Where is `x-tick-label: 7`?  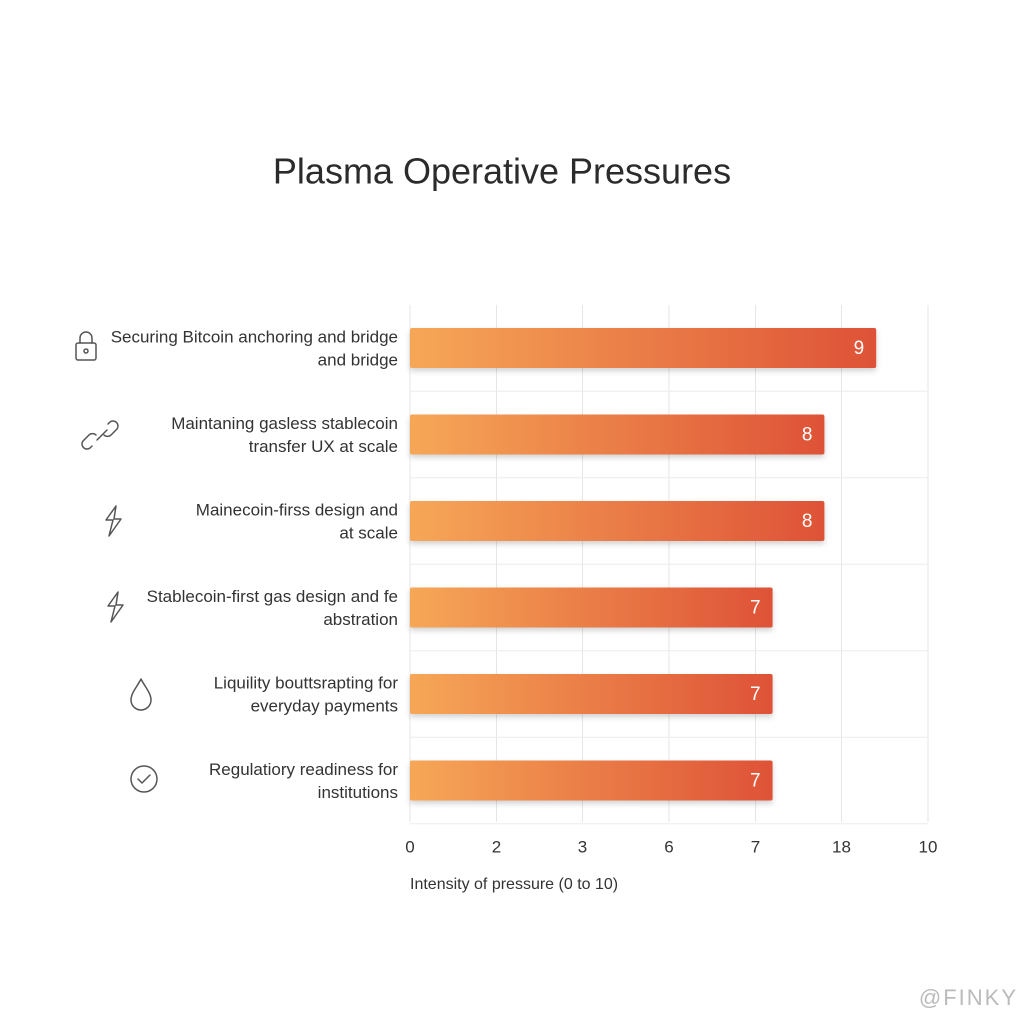
x-tick-label: 7 is located at coordinates (755, 846).